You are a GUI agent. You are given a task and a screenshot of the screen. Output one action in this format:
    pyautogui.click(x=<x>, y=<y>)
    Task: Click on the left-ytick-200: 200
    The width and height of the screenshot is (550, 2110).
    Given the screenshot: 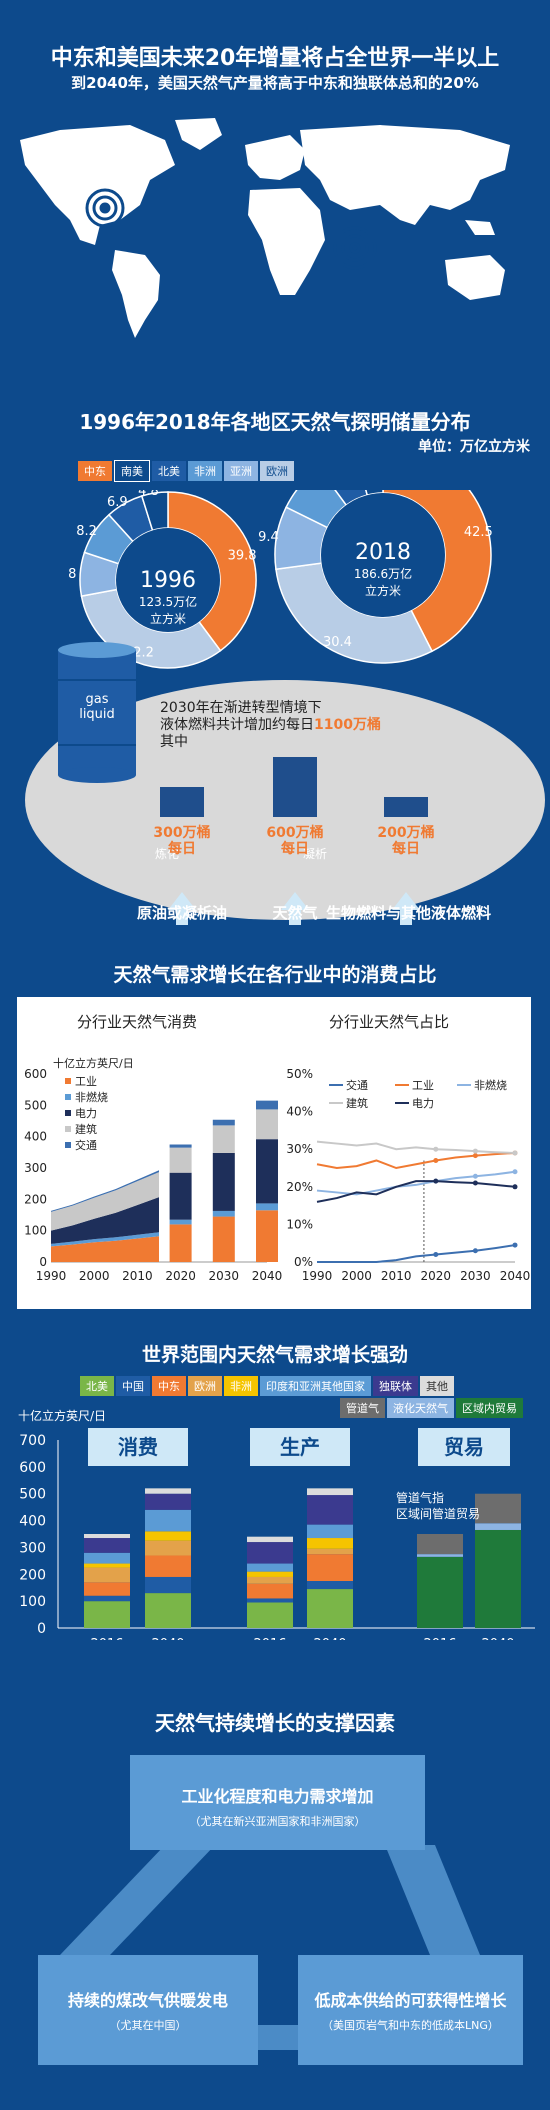 What is the action you would take?
    pyautogui.click(x=35, y=1199)
    